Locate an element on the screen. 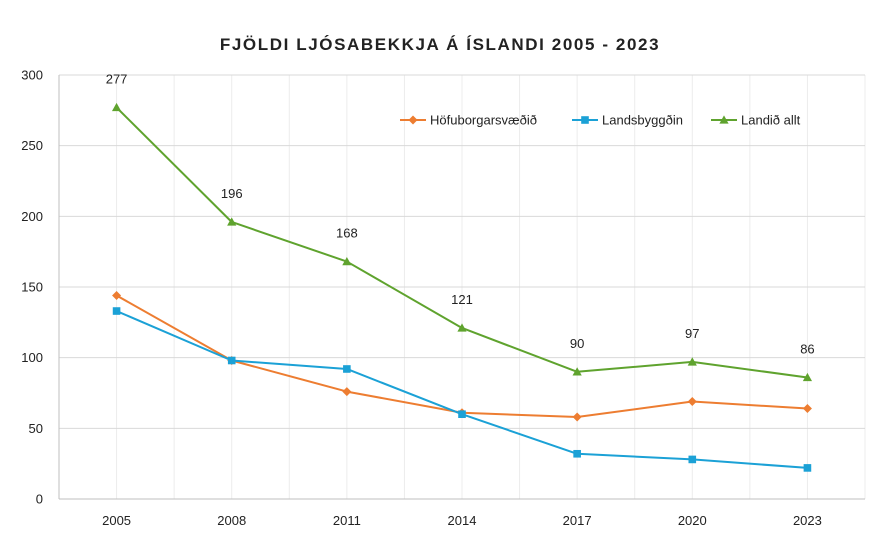 The image size is (873, 543). legend-label: Landið allt is located at coordinates (771, 120).